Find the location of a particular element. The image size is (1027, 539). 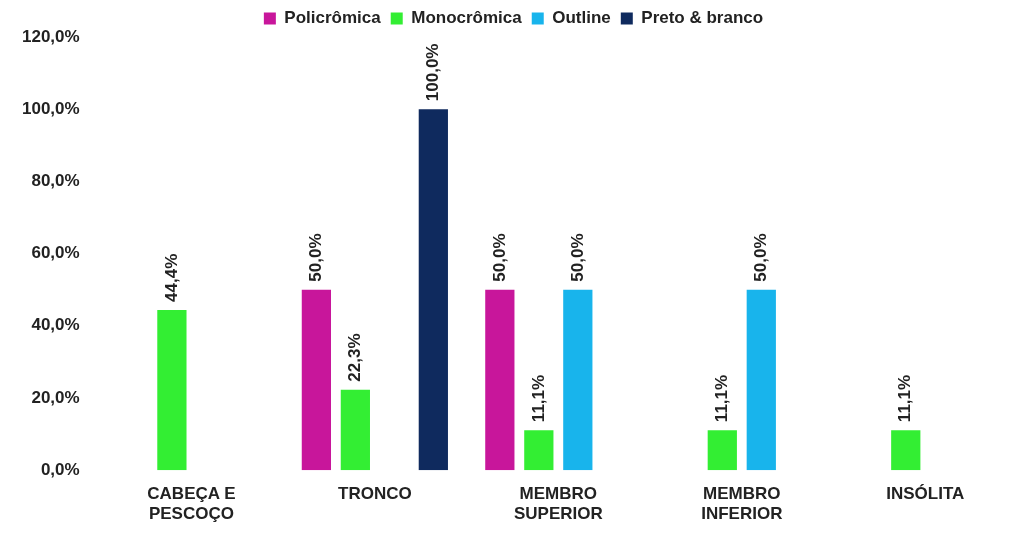

y-tick-label: 120,0% is located at coordinates (50, 36).